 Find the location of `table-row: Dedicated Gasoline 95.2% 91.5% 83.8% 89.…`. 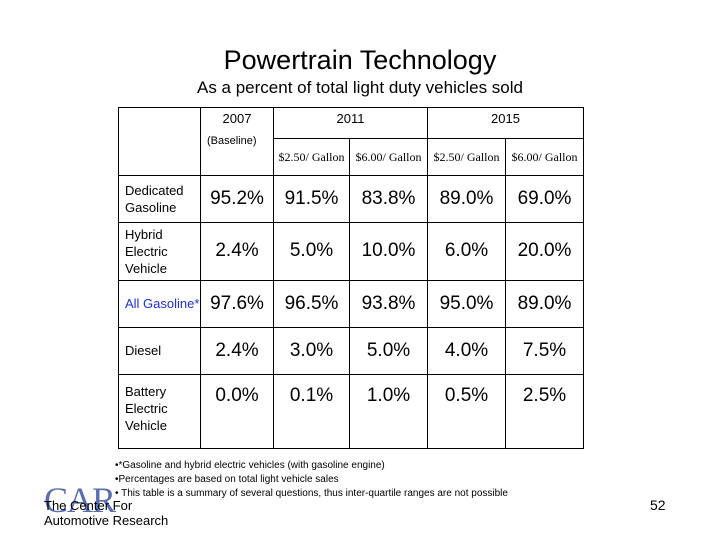

table-row: Dedicated Gasoline 95.2% 91.5% 83.8% 89.… is located at coordinates (351, 199).